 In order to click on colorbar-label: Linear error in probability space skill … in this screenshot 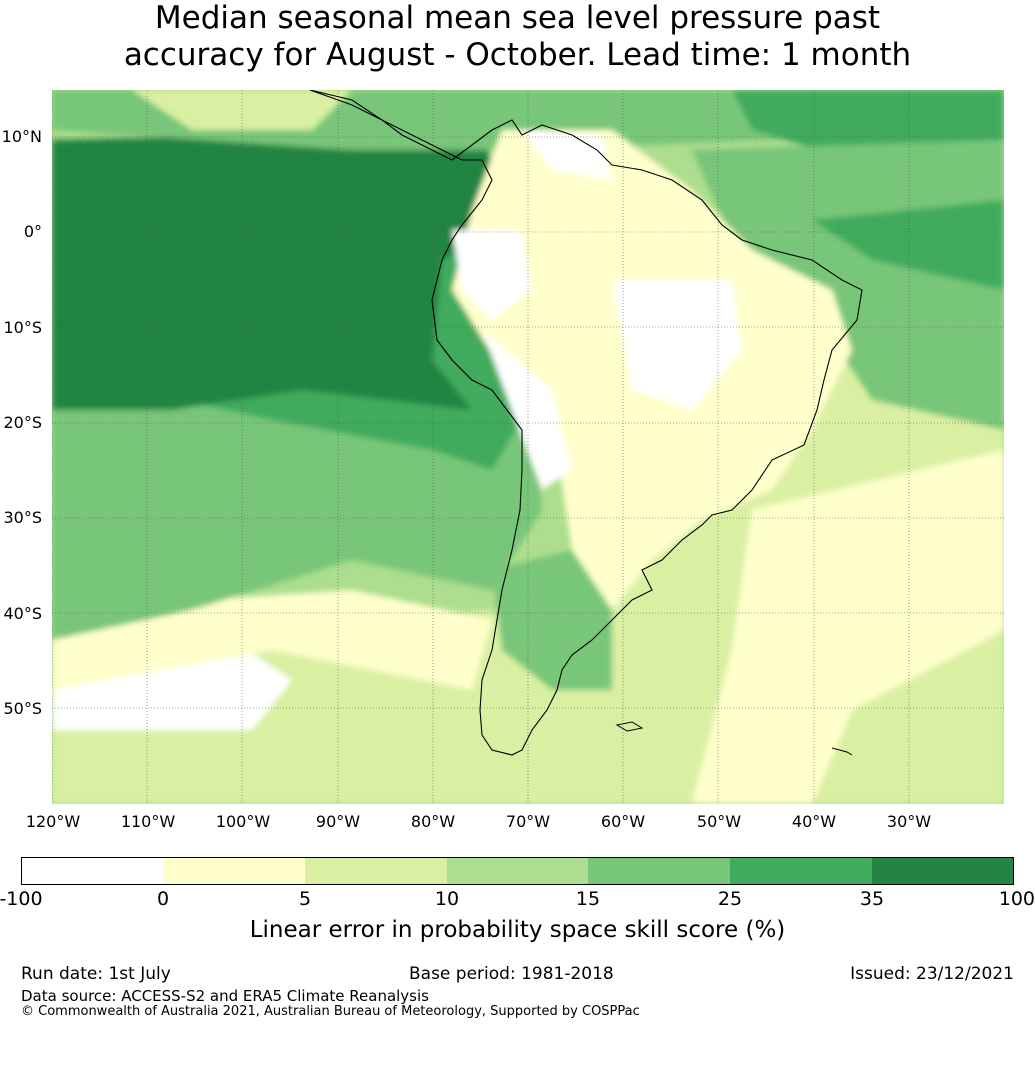, I will do `click(517, 930)`.